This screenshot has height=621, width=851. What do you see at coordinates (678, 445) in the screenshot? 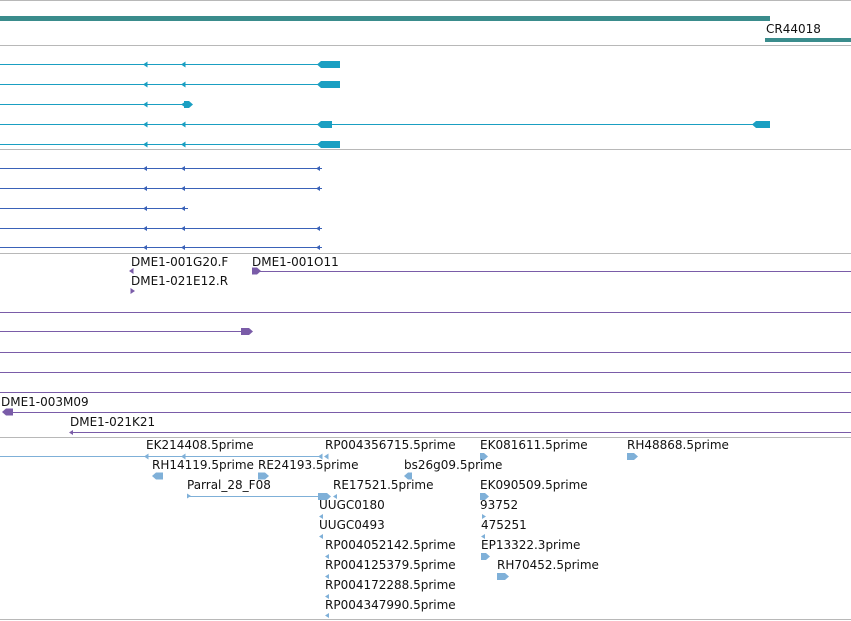
I see `est-label: RH48868.5prime` at bounding box center [678, 445].